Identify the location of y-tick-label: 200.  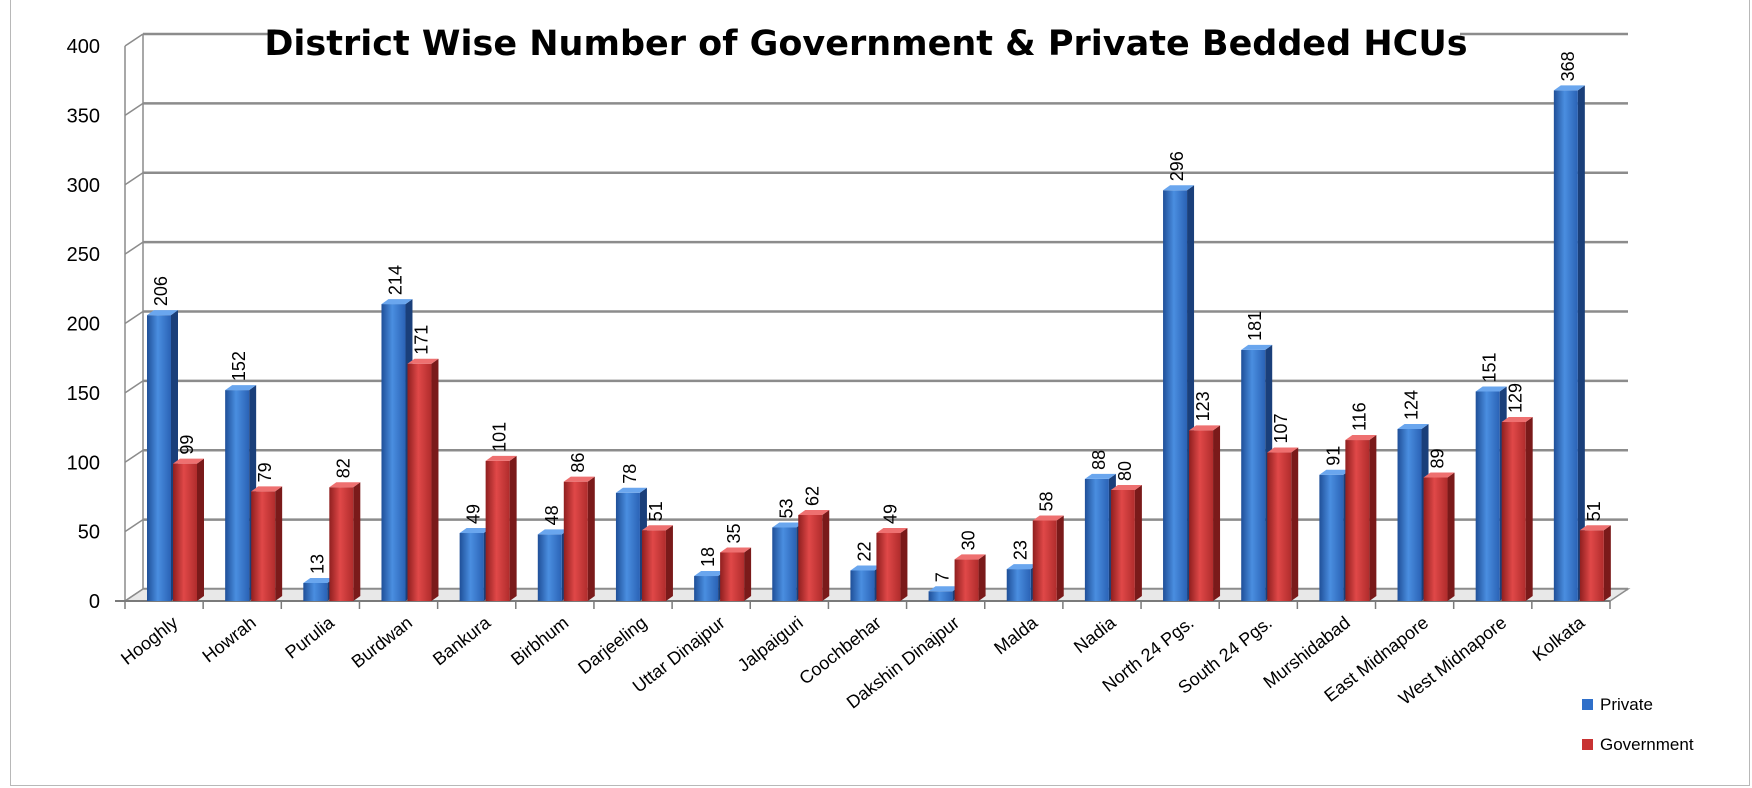
(83, 325).